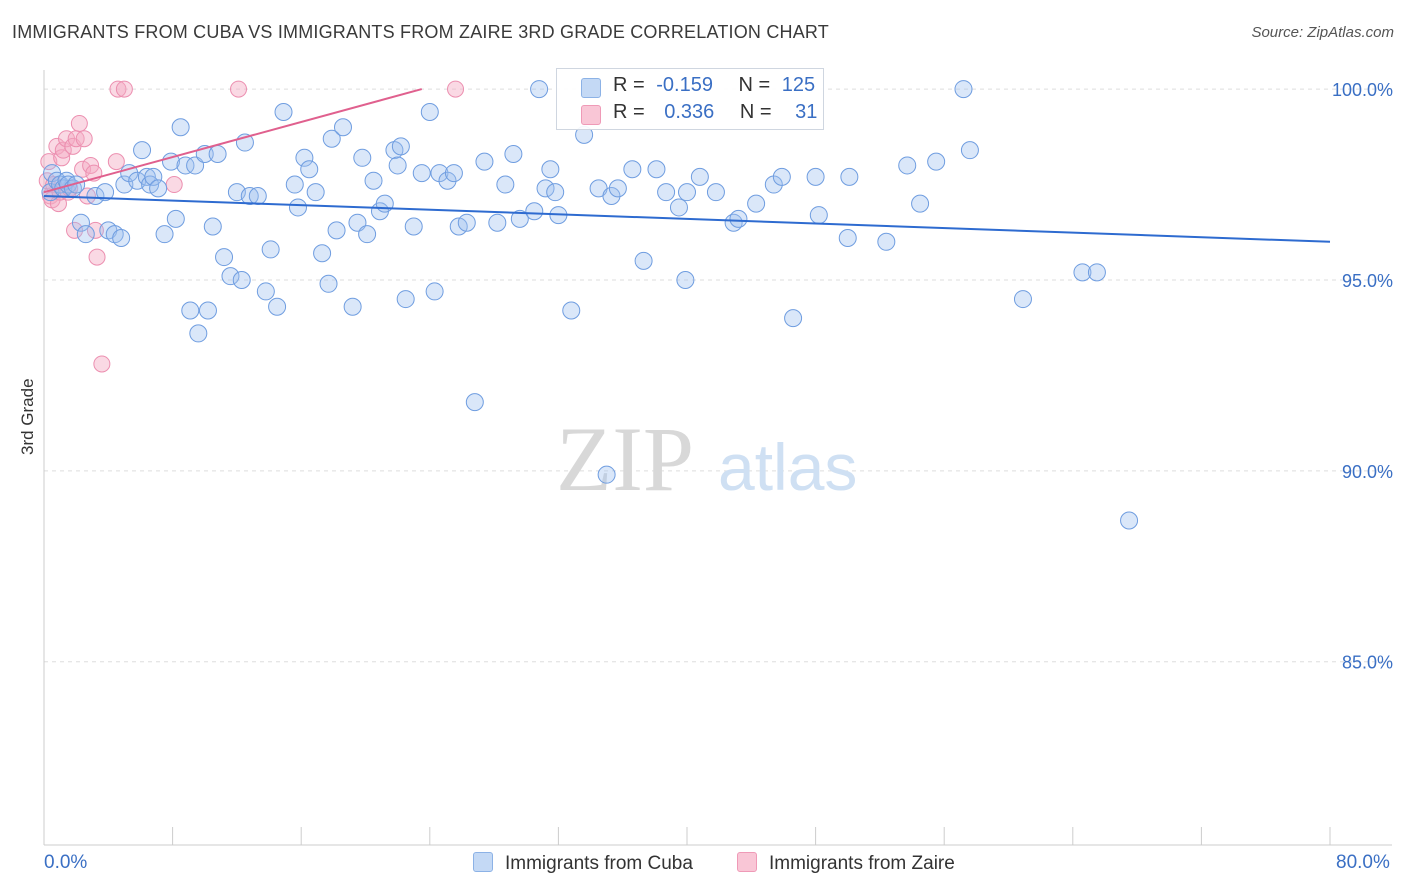  What do you see at coordinates (27, 416) in the screenshot?
I see `y-axis-label: 3rd Grade` at bounding box center [27, 416].